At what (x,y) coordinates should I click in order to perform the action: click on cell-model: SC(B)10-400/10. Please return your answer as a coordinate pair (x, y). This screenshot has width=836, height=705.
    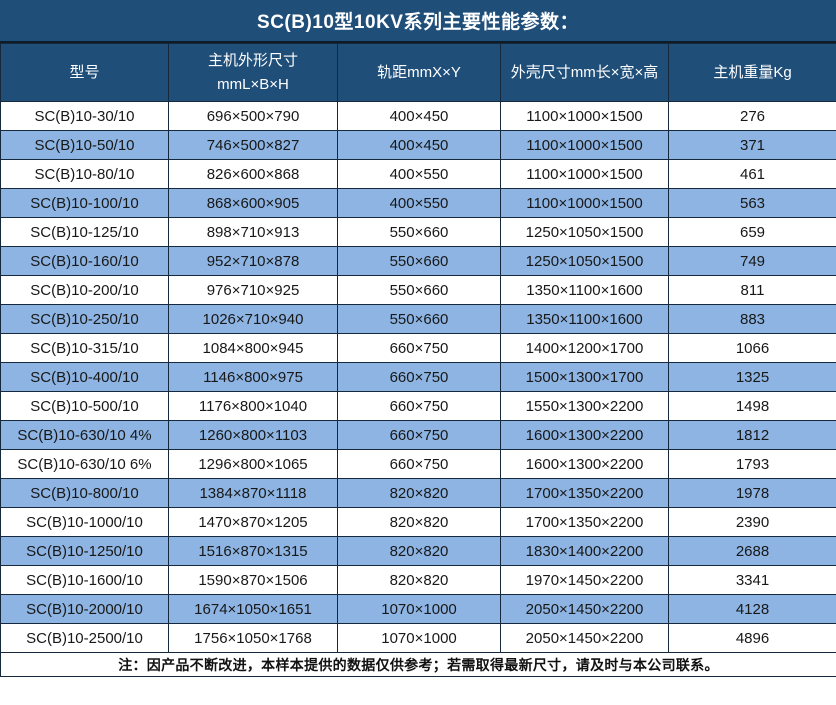
    Looking at the image, I should click on (84, 377).